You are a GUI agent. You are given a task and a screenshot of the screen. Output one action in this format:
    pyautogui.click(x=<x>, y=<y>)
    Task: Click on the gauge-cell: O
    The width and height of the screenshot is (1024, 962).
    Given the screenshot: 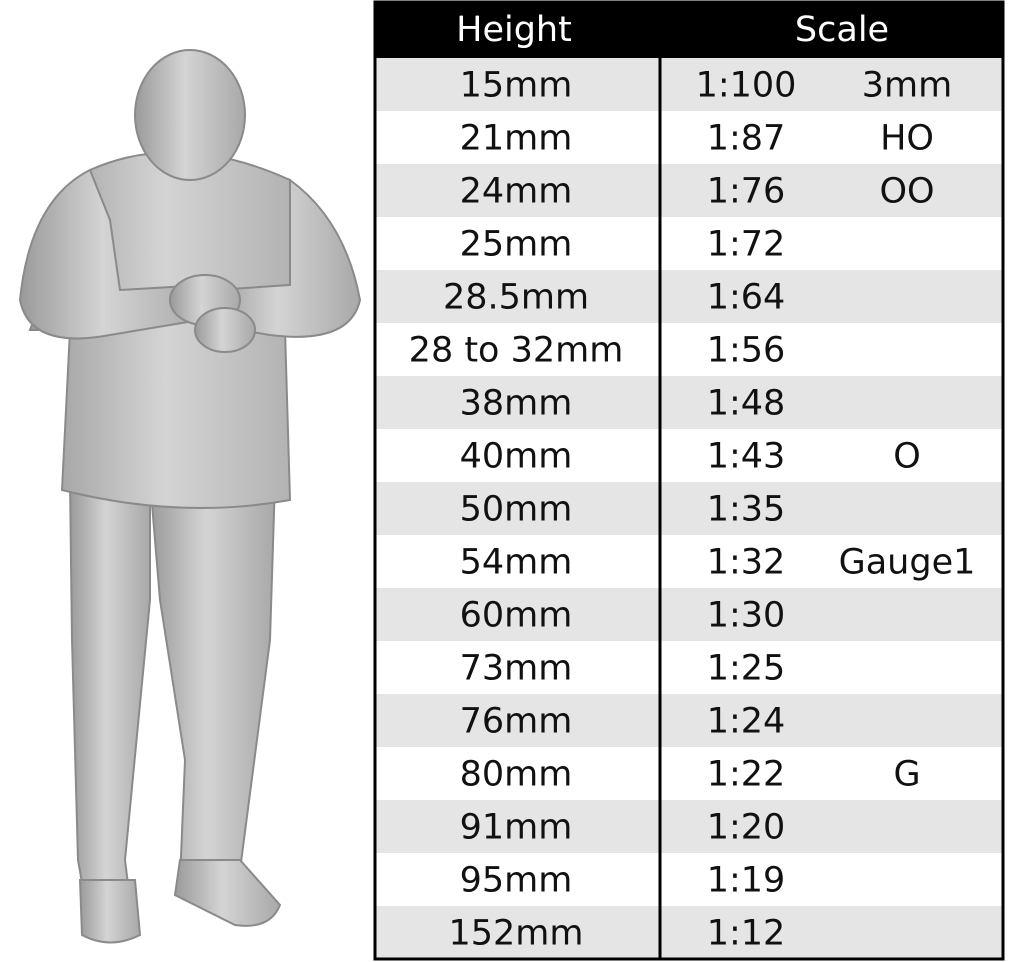 What is the action you would take?
    pyautogui.click(x=907, y=457)
    